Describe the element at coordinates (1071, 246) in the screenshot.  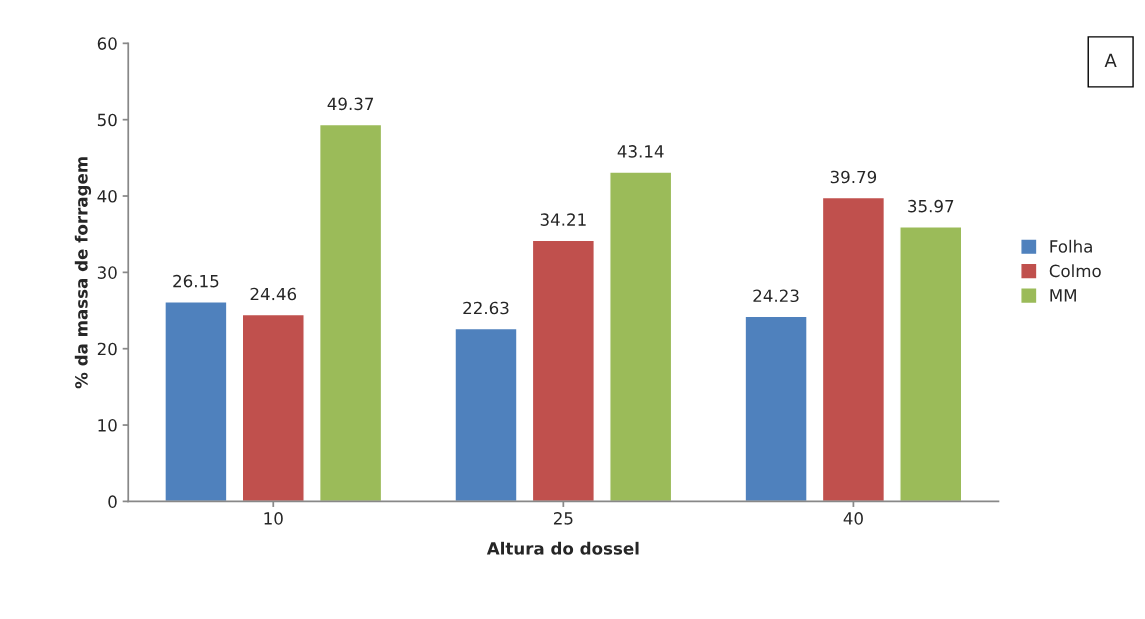
I see `legend-label: Folha` at that location.